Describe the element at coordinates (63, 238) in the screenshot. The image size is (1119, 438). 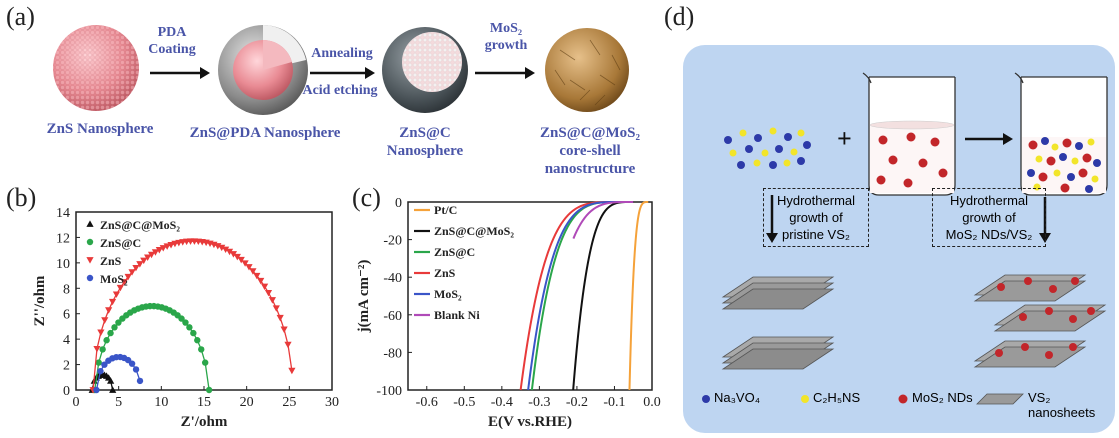
I see `y-tick-label: 12` at that location.